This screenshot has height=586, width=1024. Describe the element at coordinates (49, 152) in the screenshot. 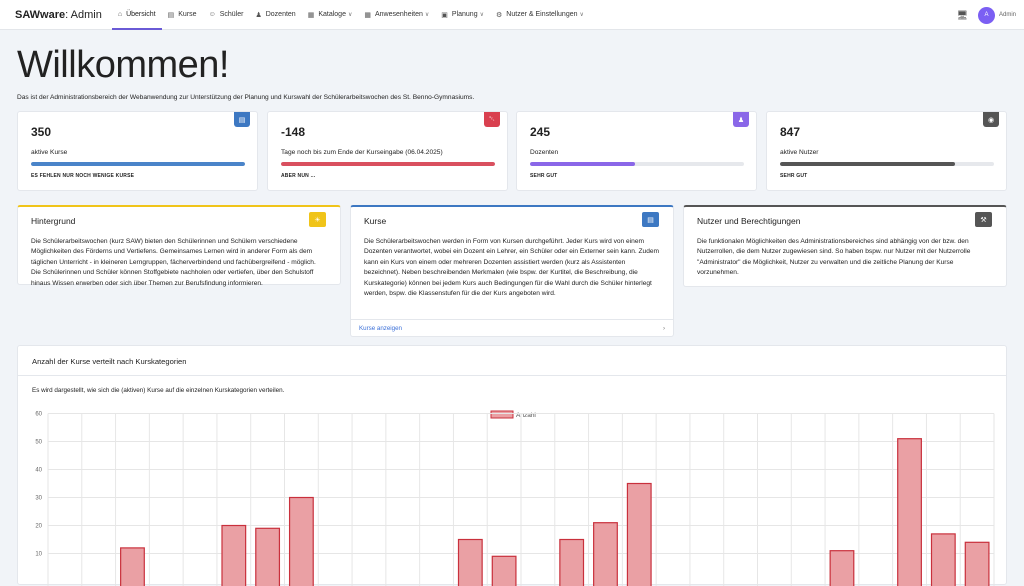

I see `stat-label: aktive Kurse` at that location.